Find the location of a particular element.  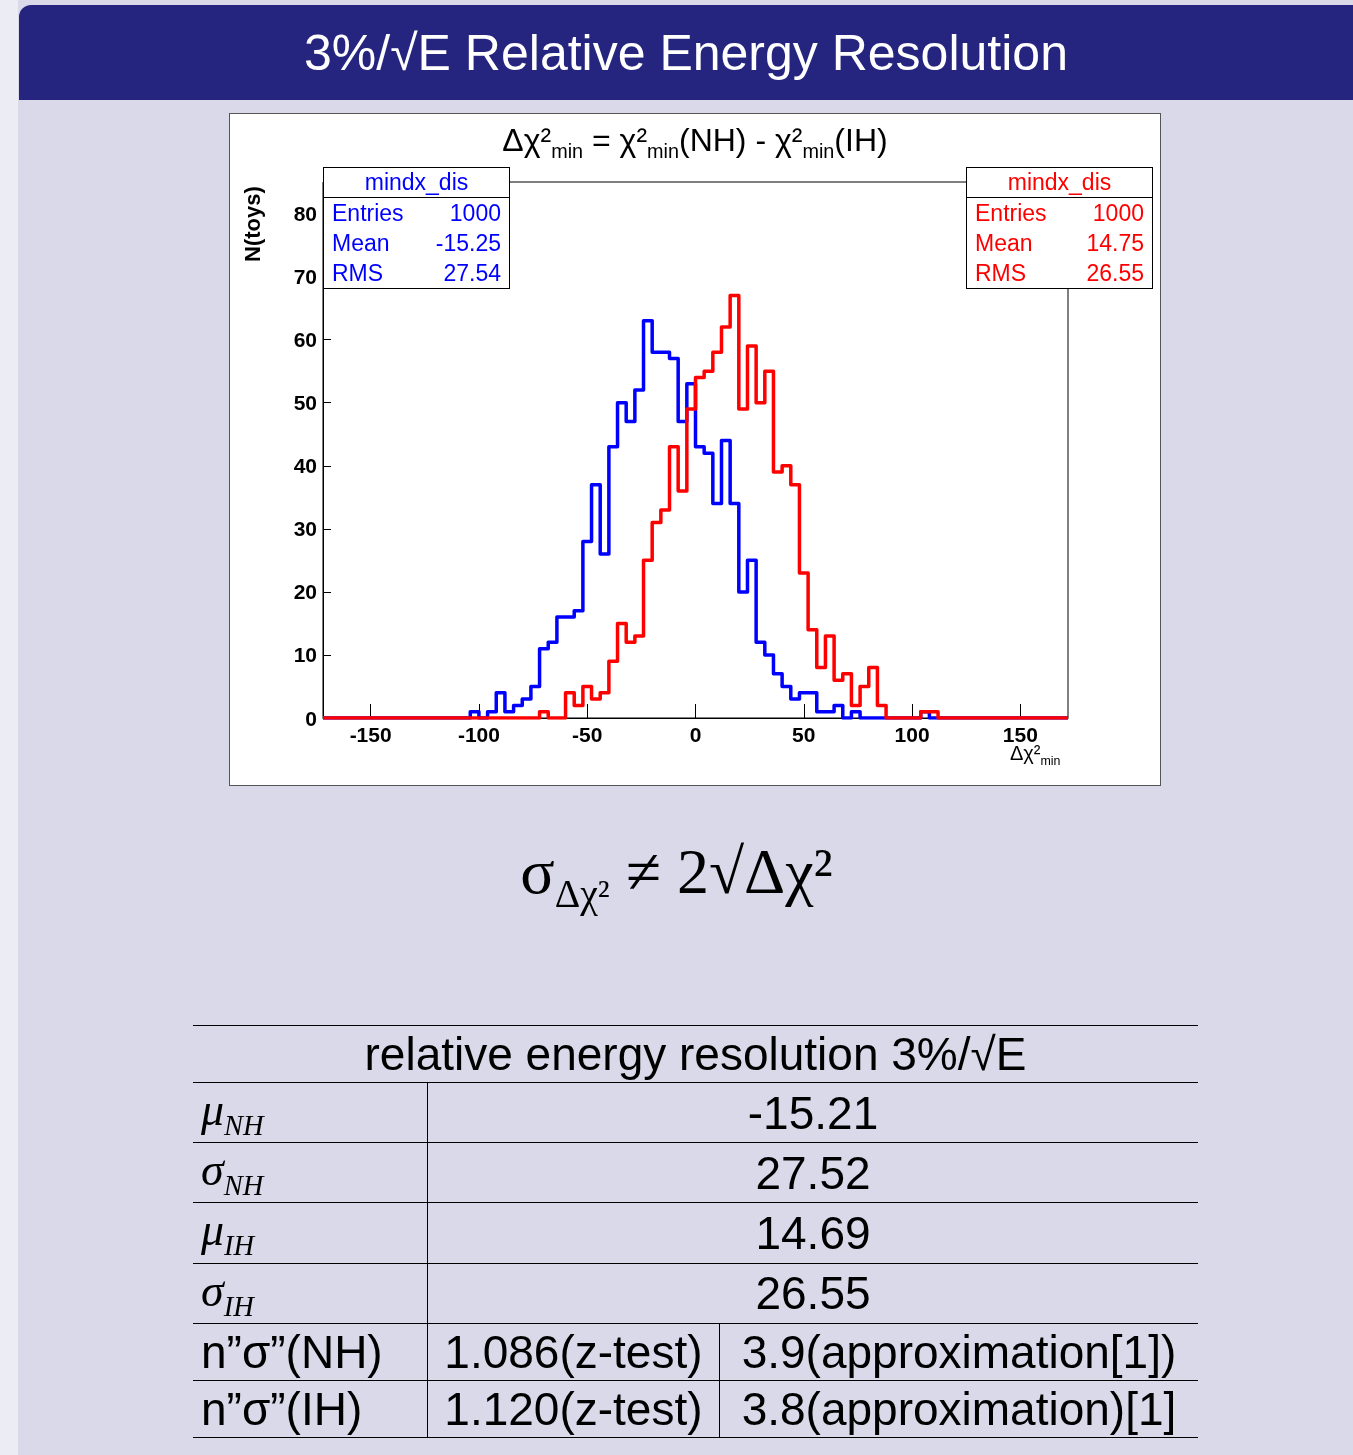

text: σ$_{NH}$ is located at coordinates (310, 1172).